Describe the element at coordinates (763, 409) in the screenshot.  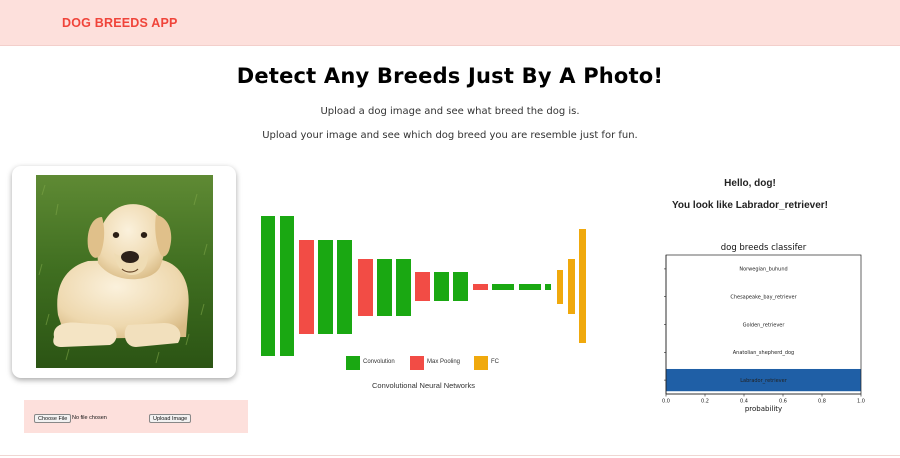
I see `x-axis-label: probability` at that location.